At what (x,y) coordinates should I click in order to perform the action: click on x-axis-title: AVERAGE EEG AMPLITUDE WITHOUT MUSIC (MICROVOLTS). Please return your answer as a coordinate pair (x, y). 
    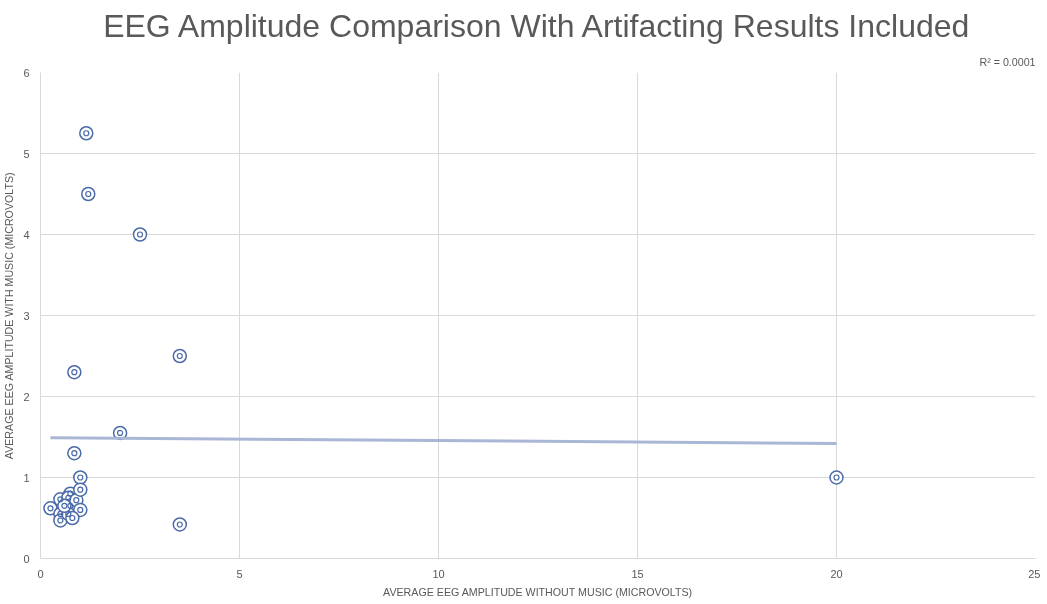
    Looking at the image, I should click on (538, 591).